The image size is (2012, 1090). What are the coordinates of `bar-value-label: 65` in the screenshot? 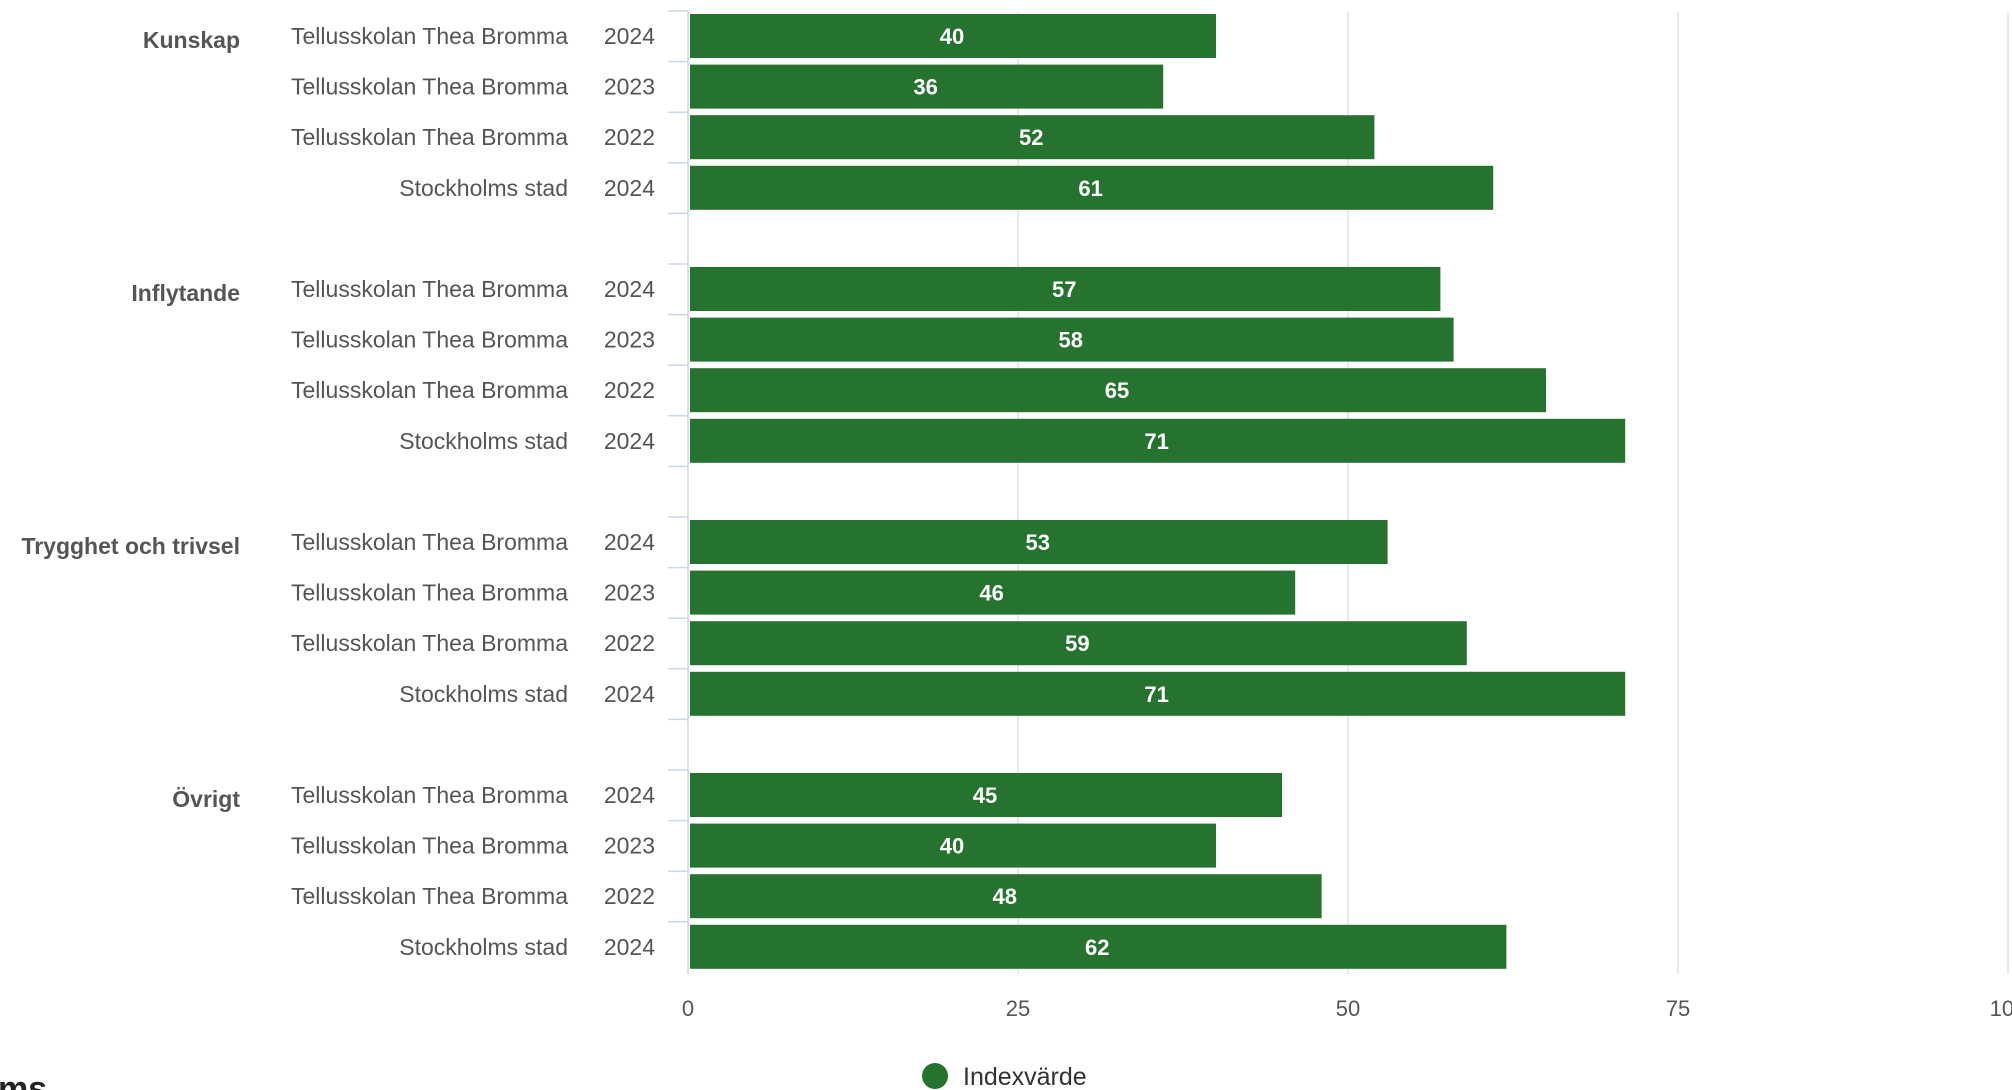 It's located at (1117, 390).